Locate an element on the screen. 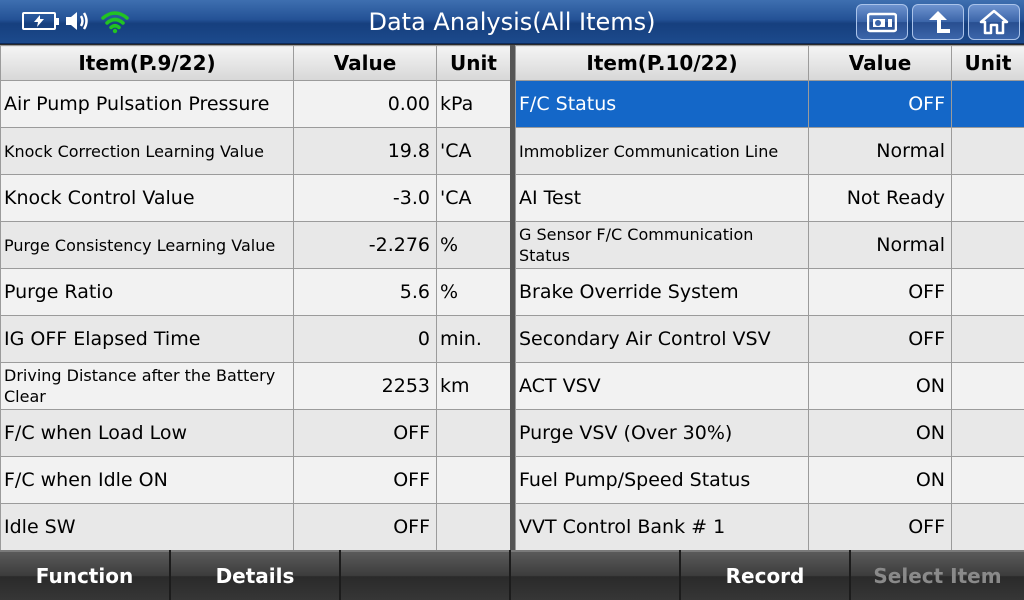  speaker-icon is located at coordinates (77, 21).